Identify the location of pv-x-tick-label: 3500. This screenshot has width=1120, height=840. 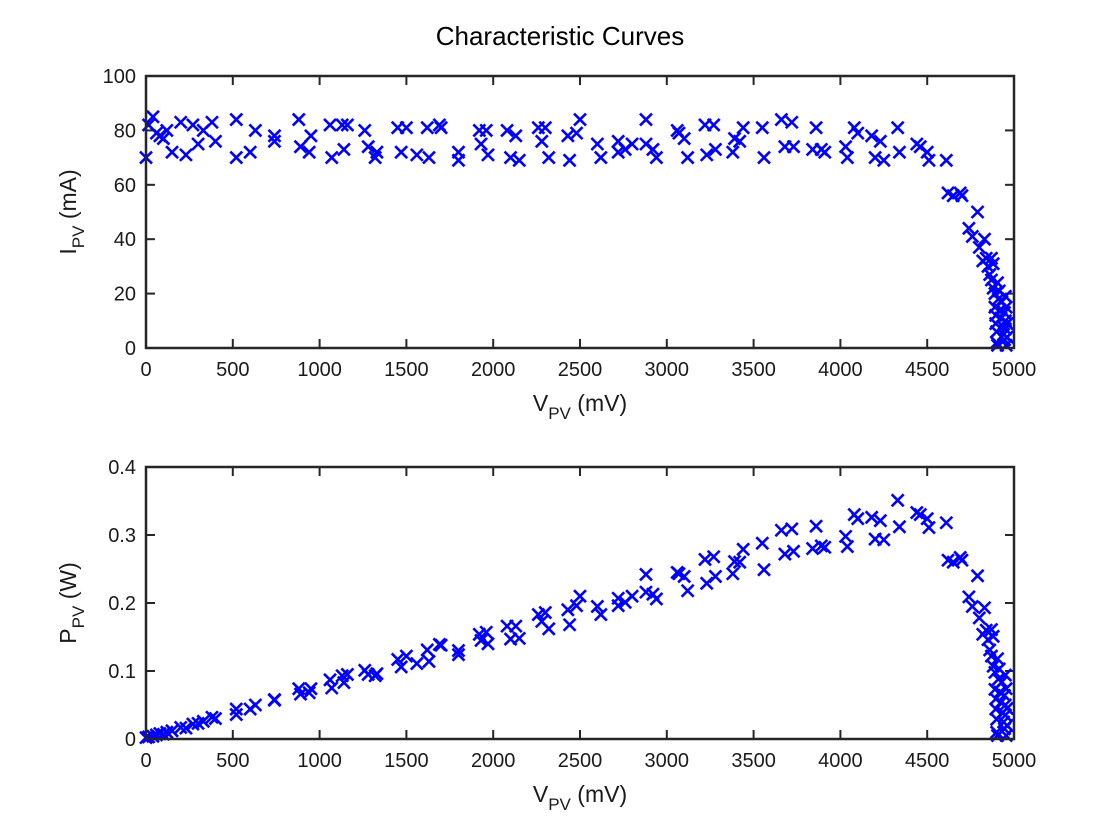
(753, 761).